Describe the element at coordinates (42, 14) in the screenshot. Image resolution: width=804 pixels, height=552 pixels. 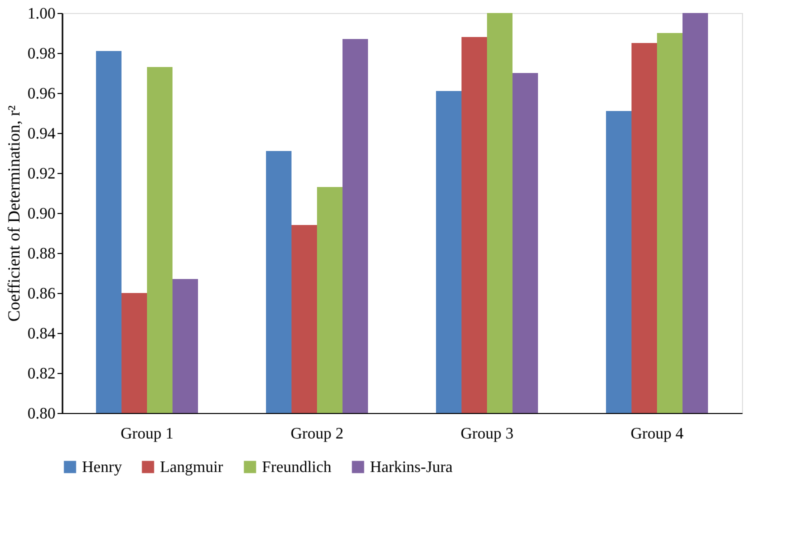
I see `y-tick-label: 1.00` at that location.